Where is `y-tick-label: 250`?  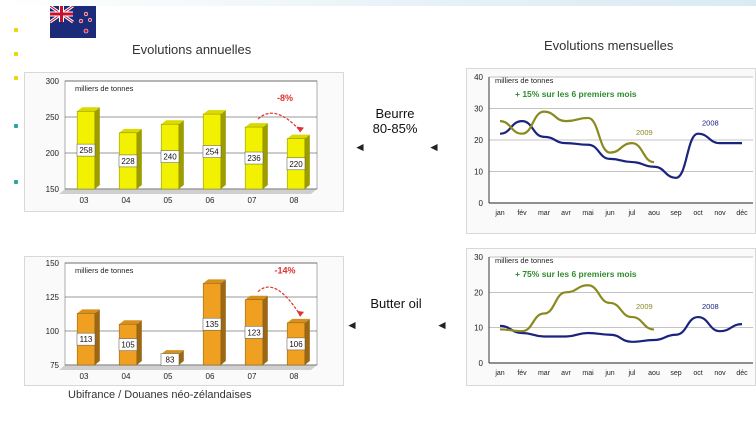 y-tick-label: 250 is located at coordinates (53, 117).